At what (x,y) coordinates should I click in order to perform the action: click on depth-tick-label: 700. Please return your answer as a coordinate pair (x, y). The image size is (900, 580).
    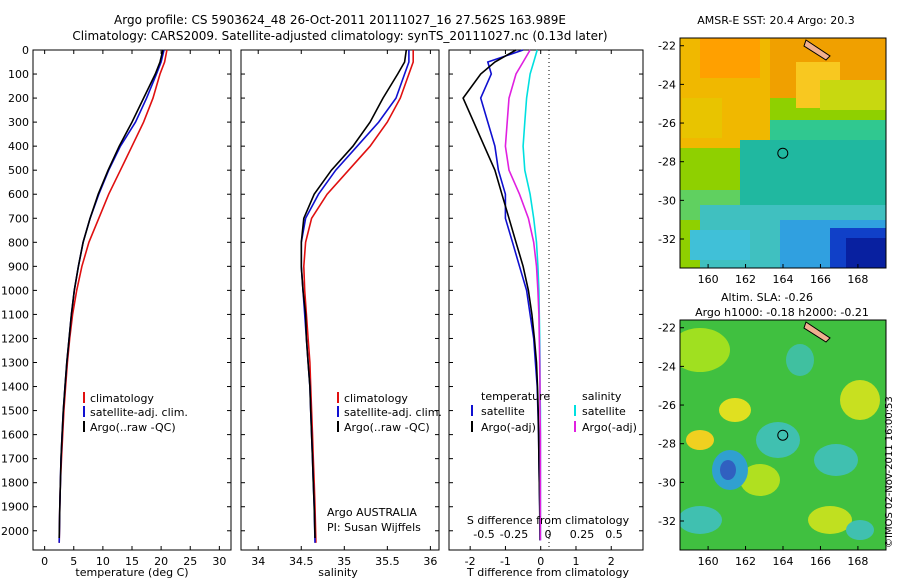
    Looking at the image, I should click on (18, 218).